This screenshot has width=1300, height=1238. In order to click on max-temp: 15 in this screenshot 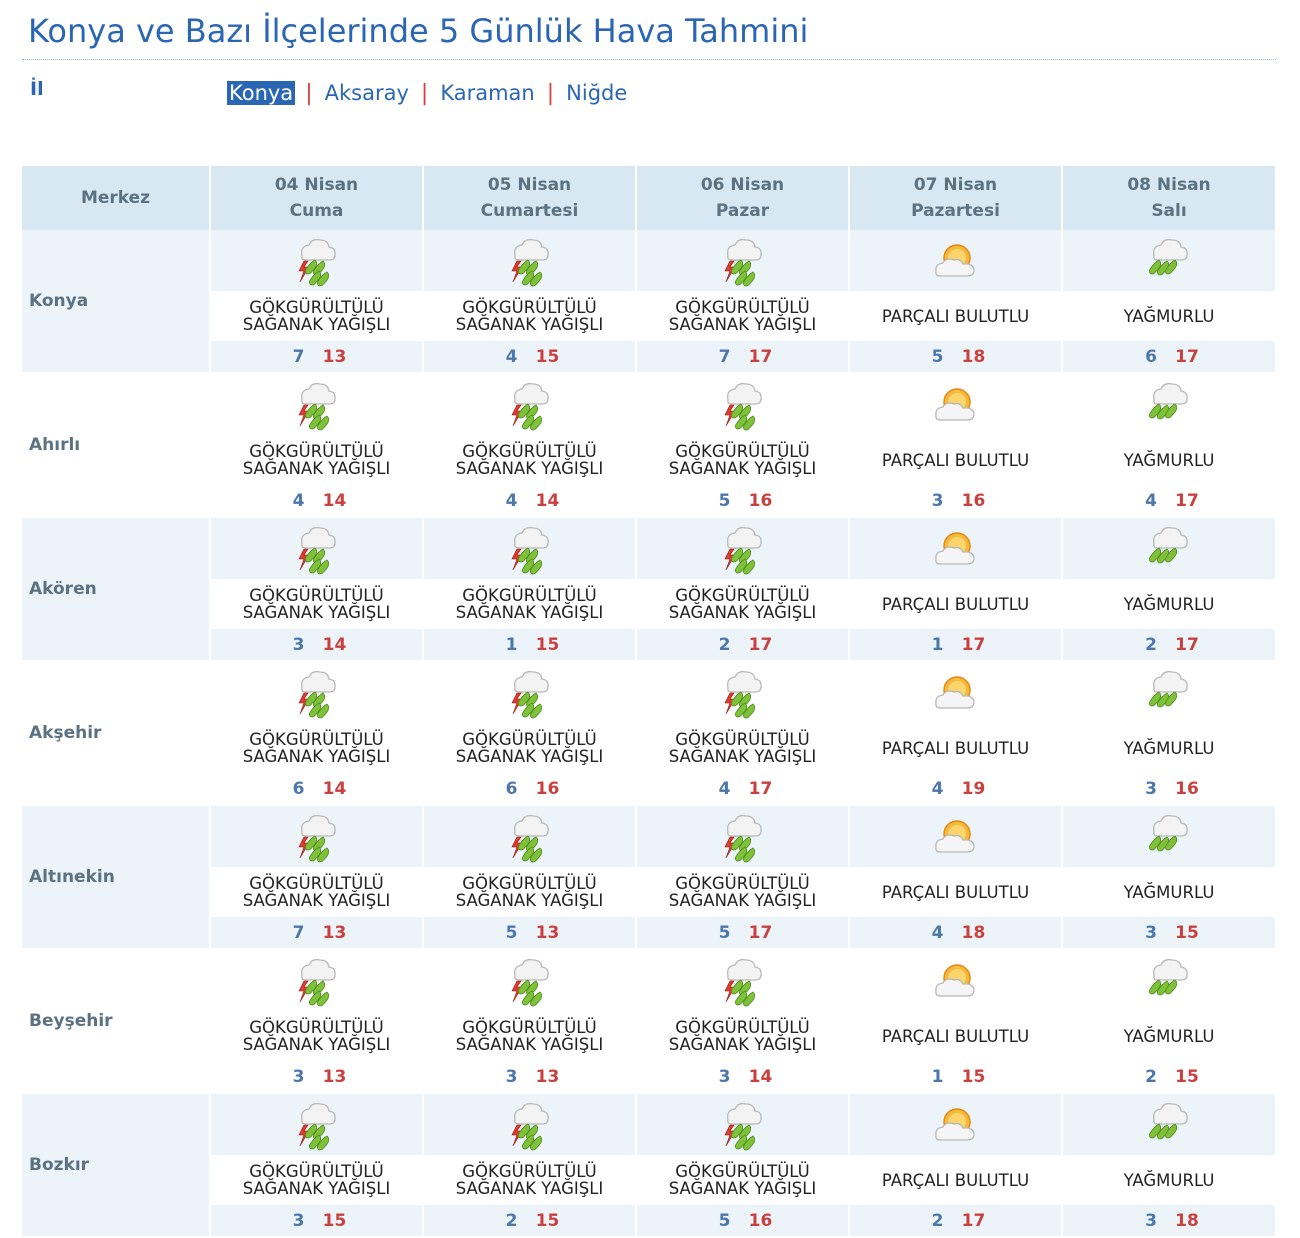, I will do `click(973, 1076)`.